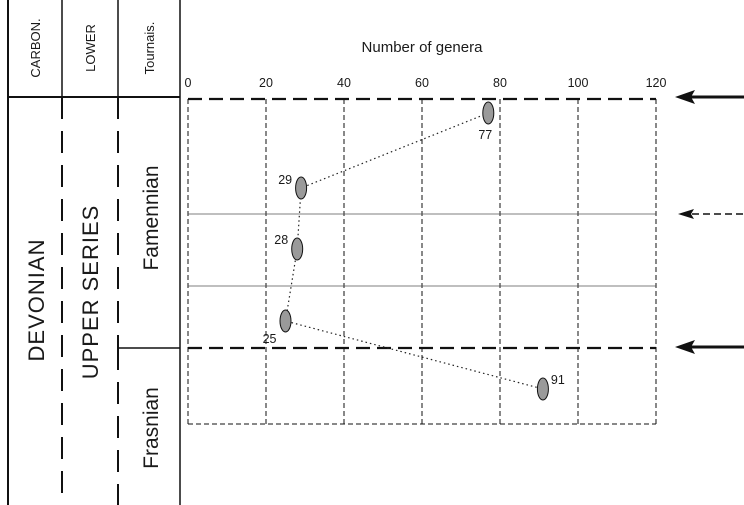 This screenshot has height=505, width=744. I want to click on chart-title: Number of genera, so click(423, 47).